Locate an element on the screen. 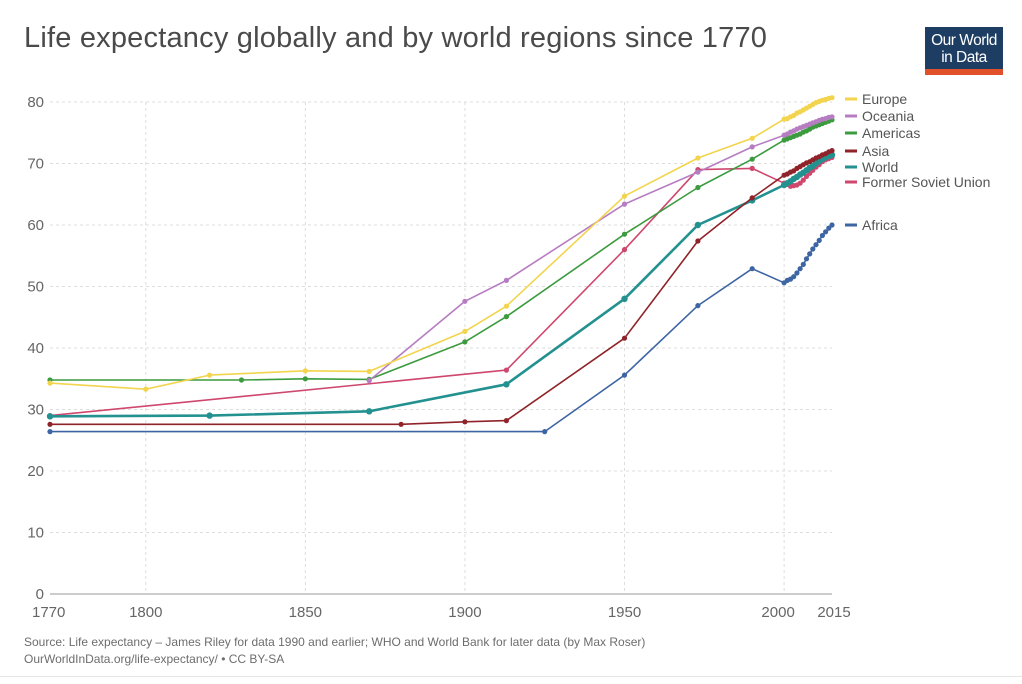 Image resolution: width=1022 pixels, height=684 pixels. x-tick-label: 1950 is located at coordinates (624, 612).